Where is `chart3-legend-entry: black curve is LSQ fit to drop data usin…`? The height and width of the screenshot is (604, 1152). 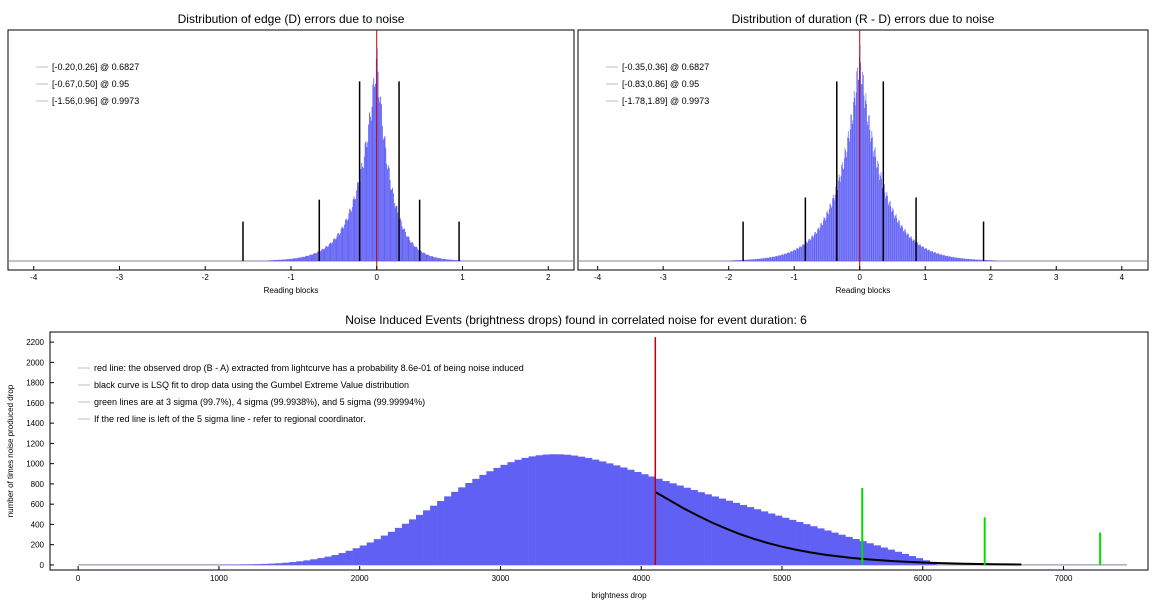 chart3-legend-entry: black curve is LSQ fit to drop data usin… is located at coordinates (251, 385).